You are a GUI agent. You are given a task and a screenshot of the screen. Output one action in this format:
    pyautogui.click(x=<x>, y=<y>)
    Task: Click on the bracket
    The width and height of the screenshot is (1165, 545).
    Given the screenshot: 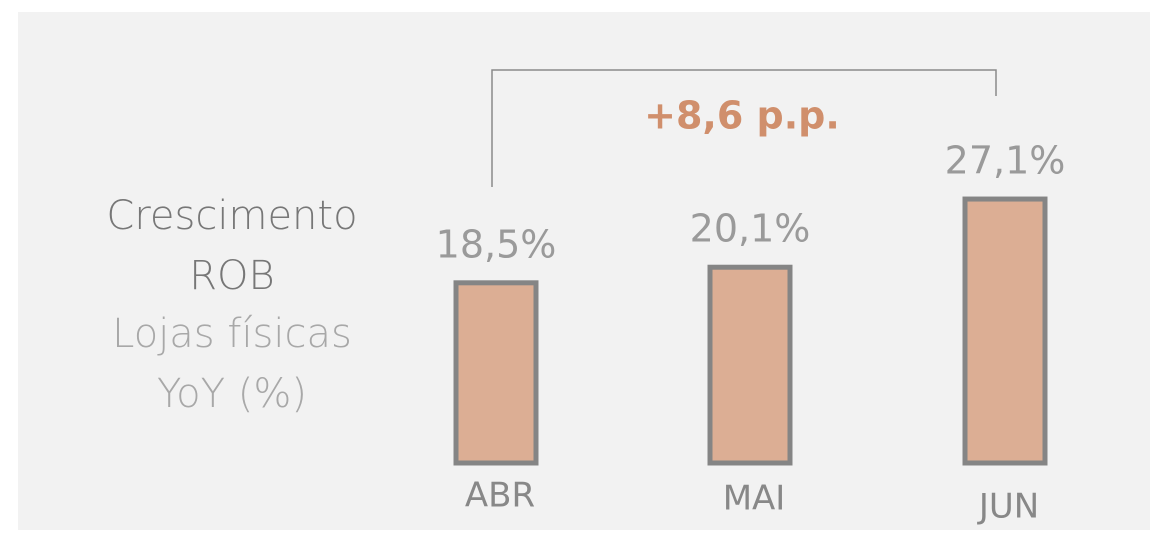 What is the action you would take?
    pyautogui.click(x=744, y=128)
    